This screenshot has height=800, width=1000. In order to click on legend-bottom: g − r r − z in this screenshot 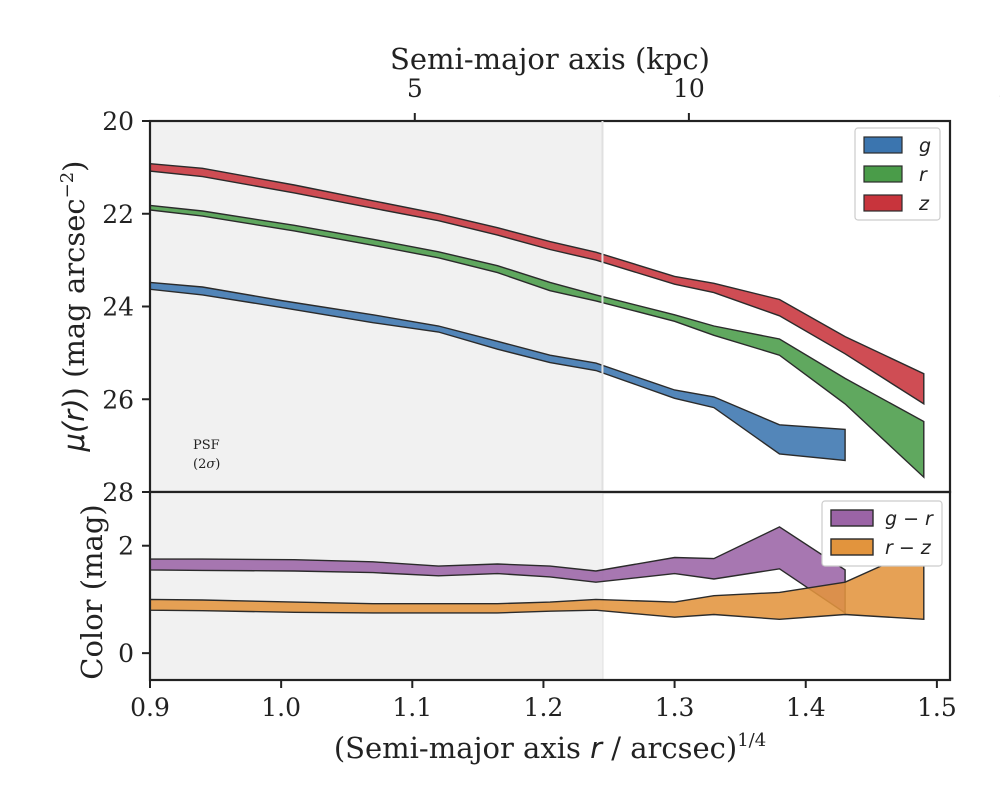, I will do `click(882, 533)`.